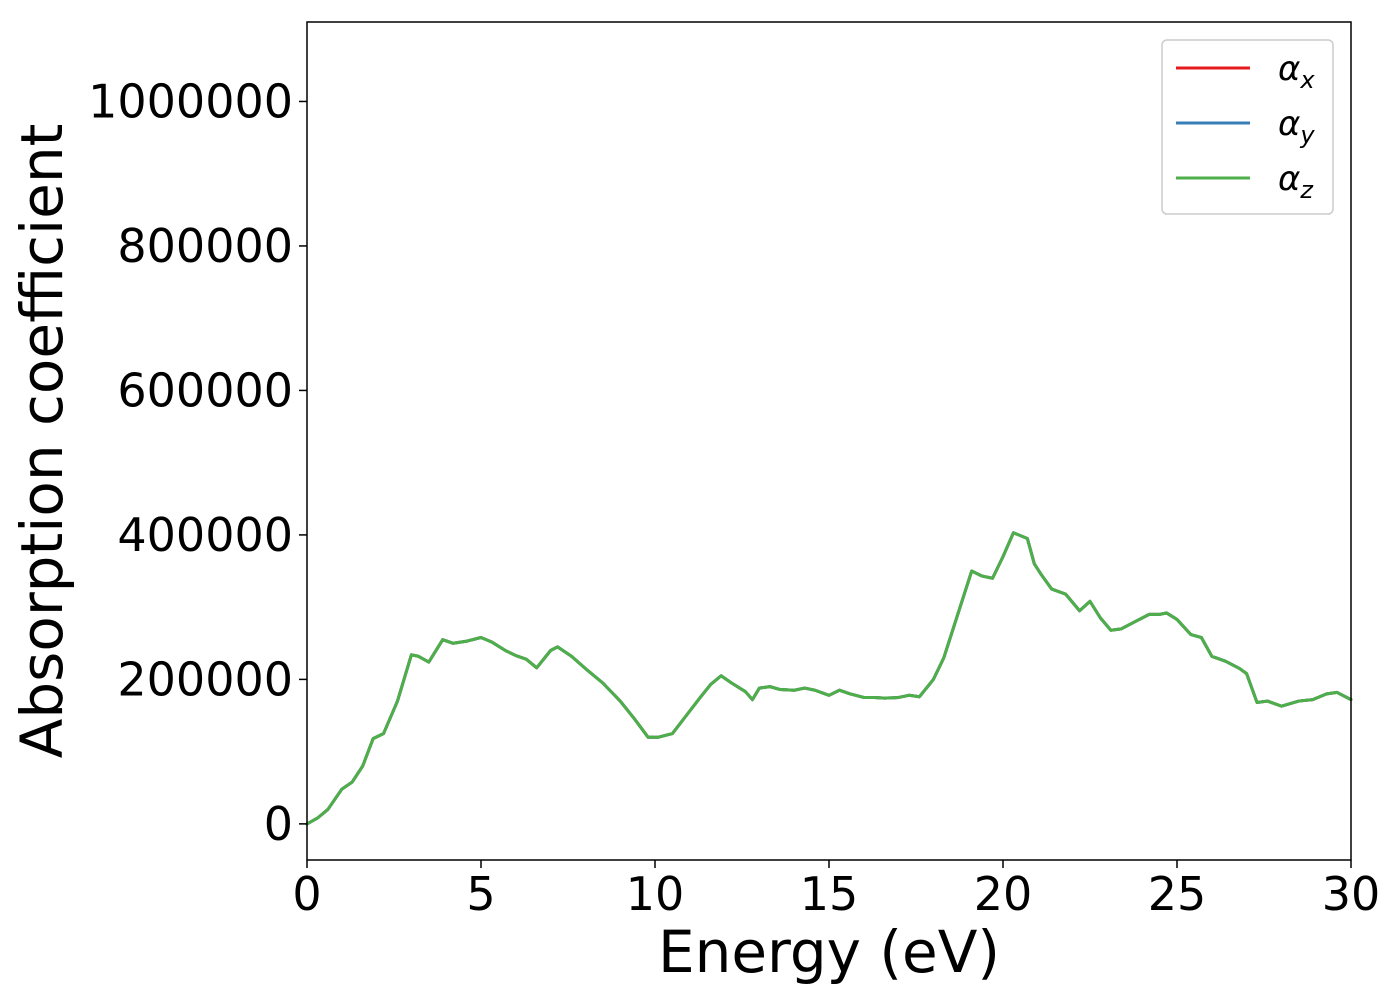 Image resolution: width=1400 pixels, height=1005 pixels. What do you see at coordinates (829, 894) in the screenshot?
I see `x-tick-label: 15` at bounding box center [829, 894].